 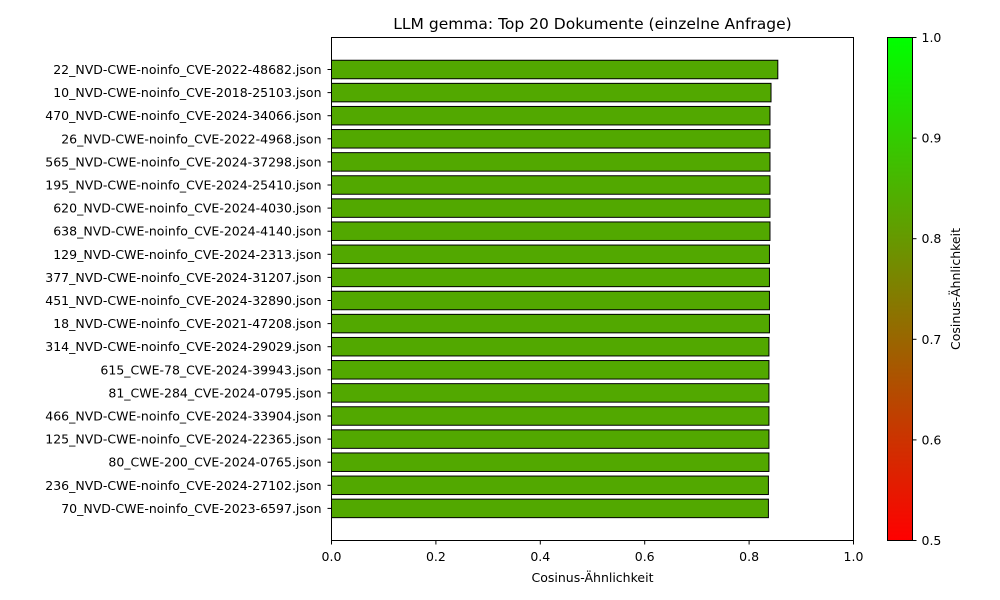 I want to click on colorbar-ticks: 0.5 0.6 0.7 0.8 0.9 1.0, so click(x=927, y=289).